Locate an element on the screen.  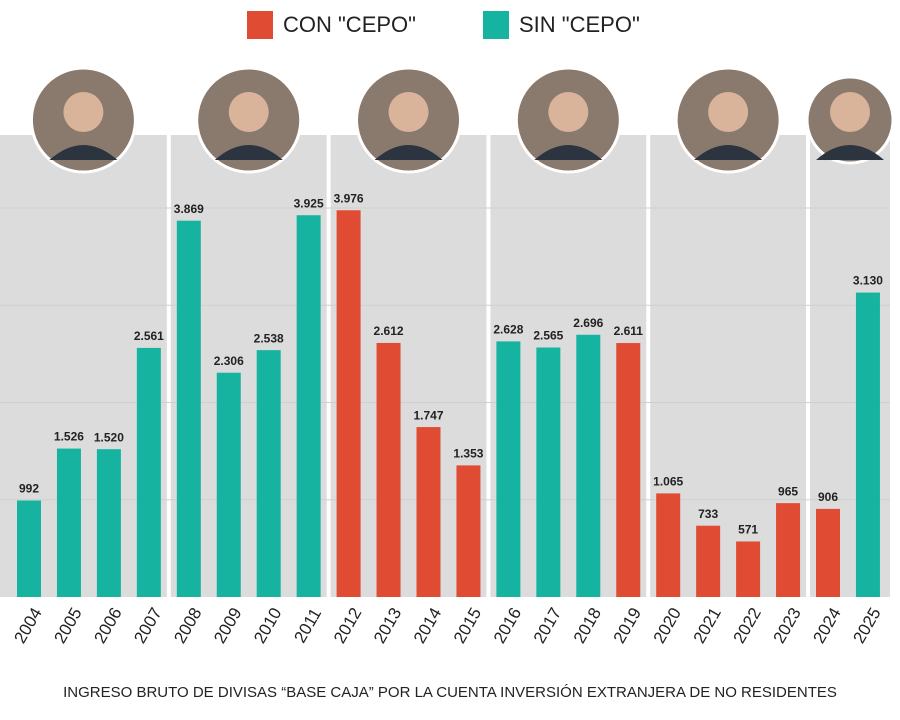
legend-label: CON "CEPO" is located at coordinates (349, 24).